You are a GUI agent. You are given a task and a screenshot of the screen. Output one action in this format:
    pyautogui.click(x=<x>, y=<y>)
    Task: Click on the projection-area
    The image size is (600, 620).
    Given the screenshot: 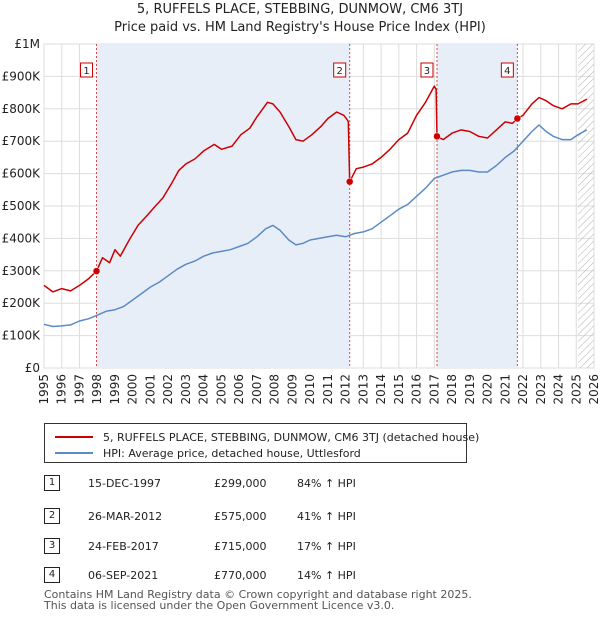 What is the action you would take?
    pyautogui.click(x=586, y=206)
    